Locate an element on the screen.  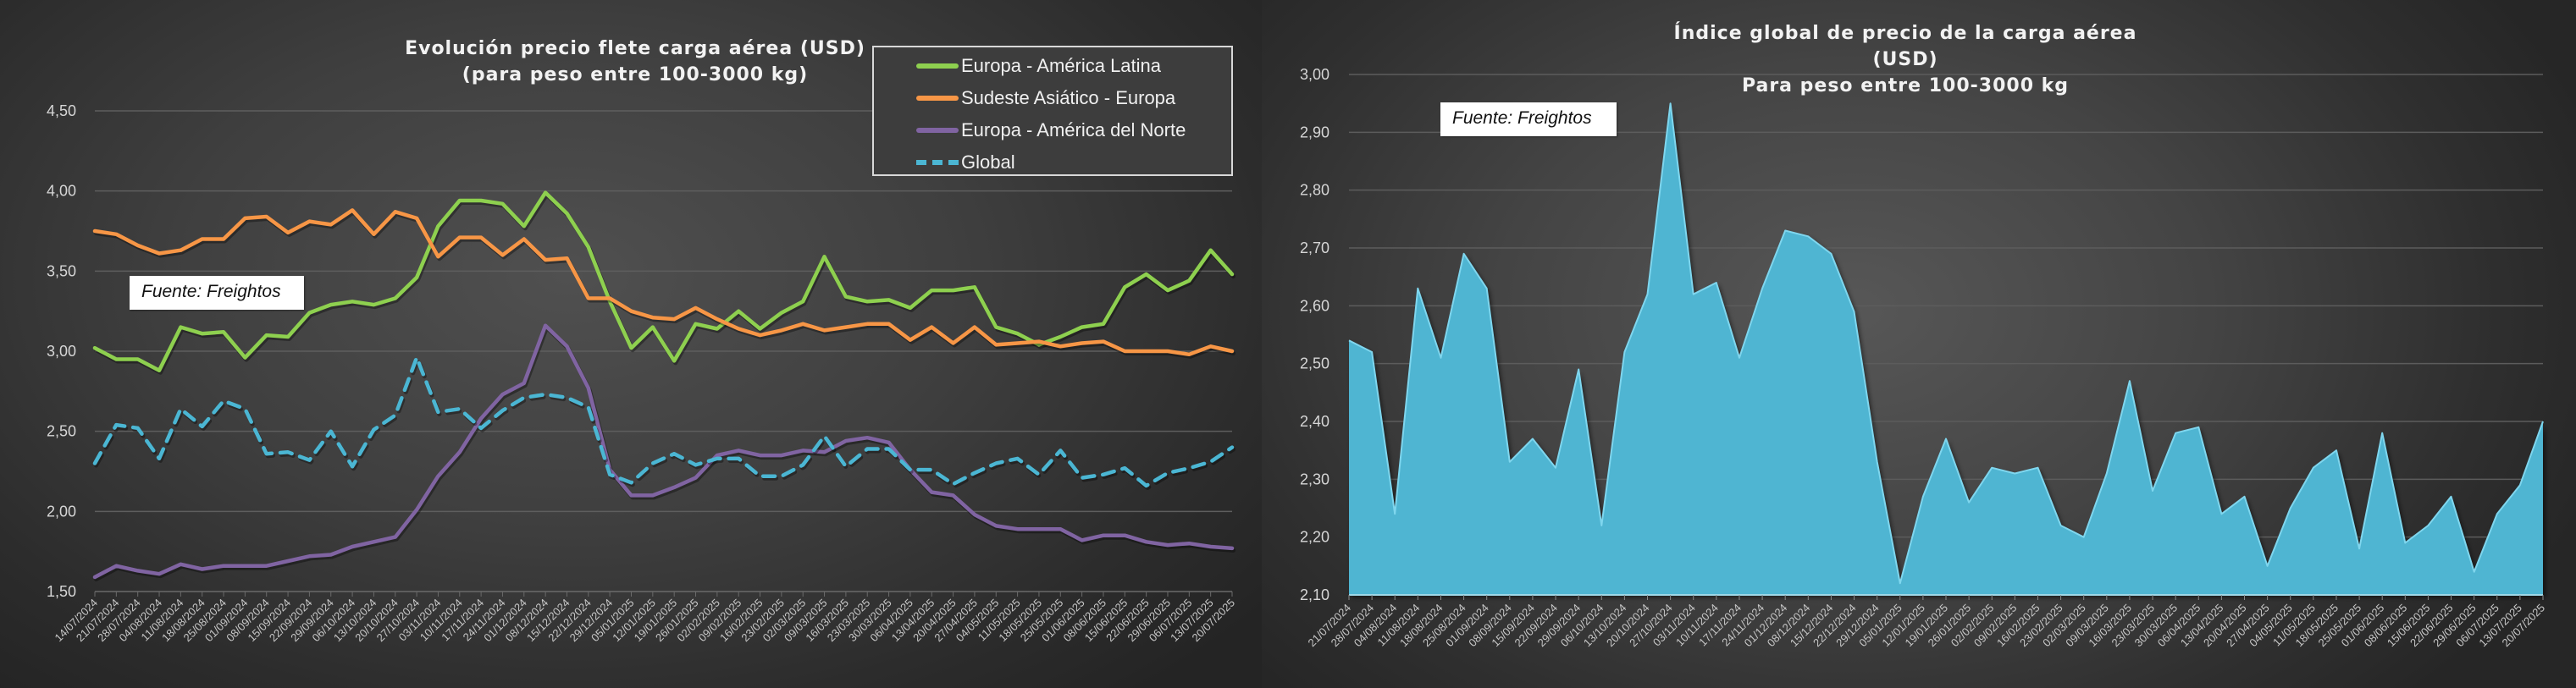
series-line-sudeste-europa is located at coordinates (663, 282).